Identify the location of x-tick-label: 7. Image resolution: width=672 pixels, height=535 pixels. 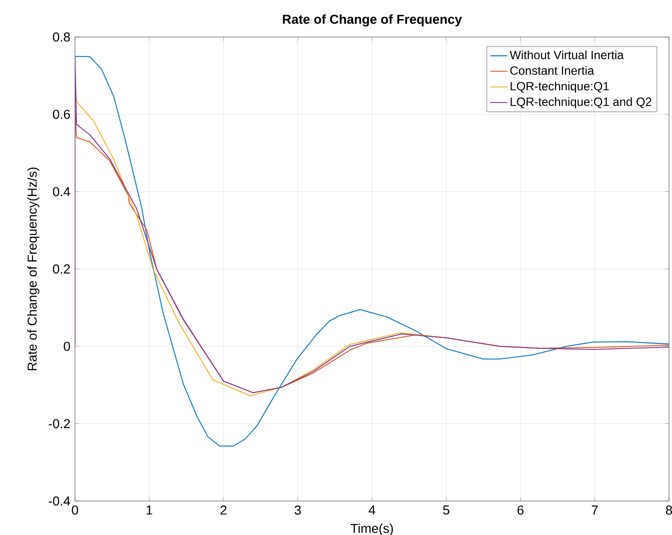
(595, 510).